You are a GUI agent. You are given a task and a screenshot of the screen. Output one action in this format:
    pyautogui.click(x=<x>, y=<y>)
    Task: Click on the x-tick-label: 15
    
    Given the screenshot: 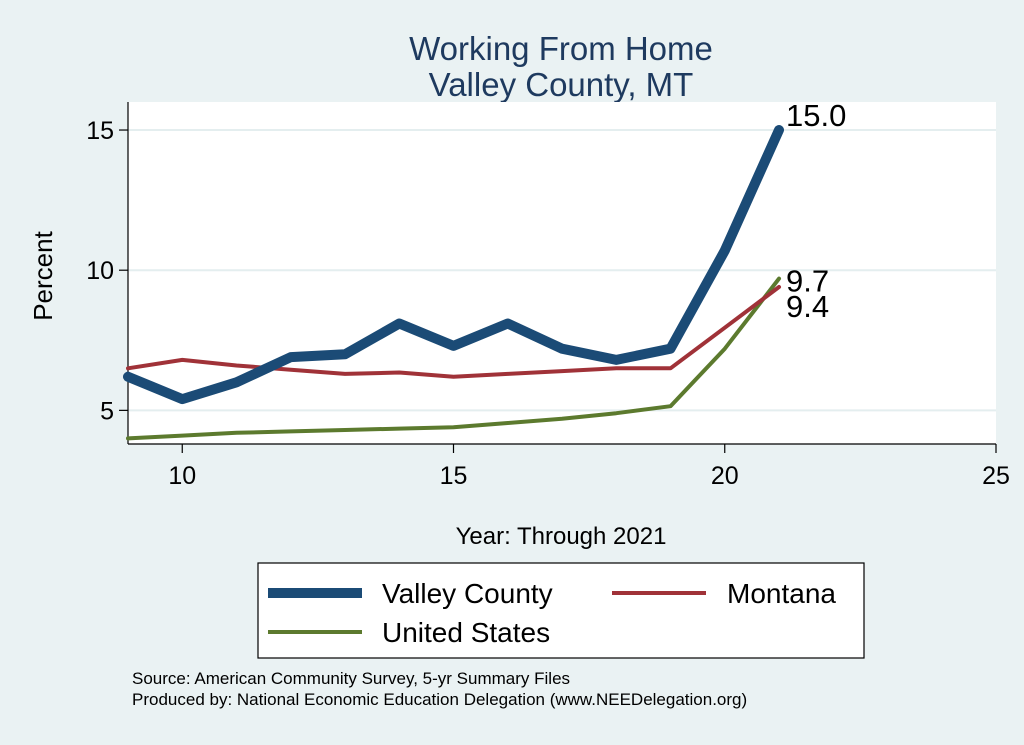 What is the action you would take?
    pyautogui.click(x=454, y=476)
    